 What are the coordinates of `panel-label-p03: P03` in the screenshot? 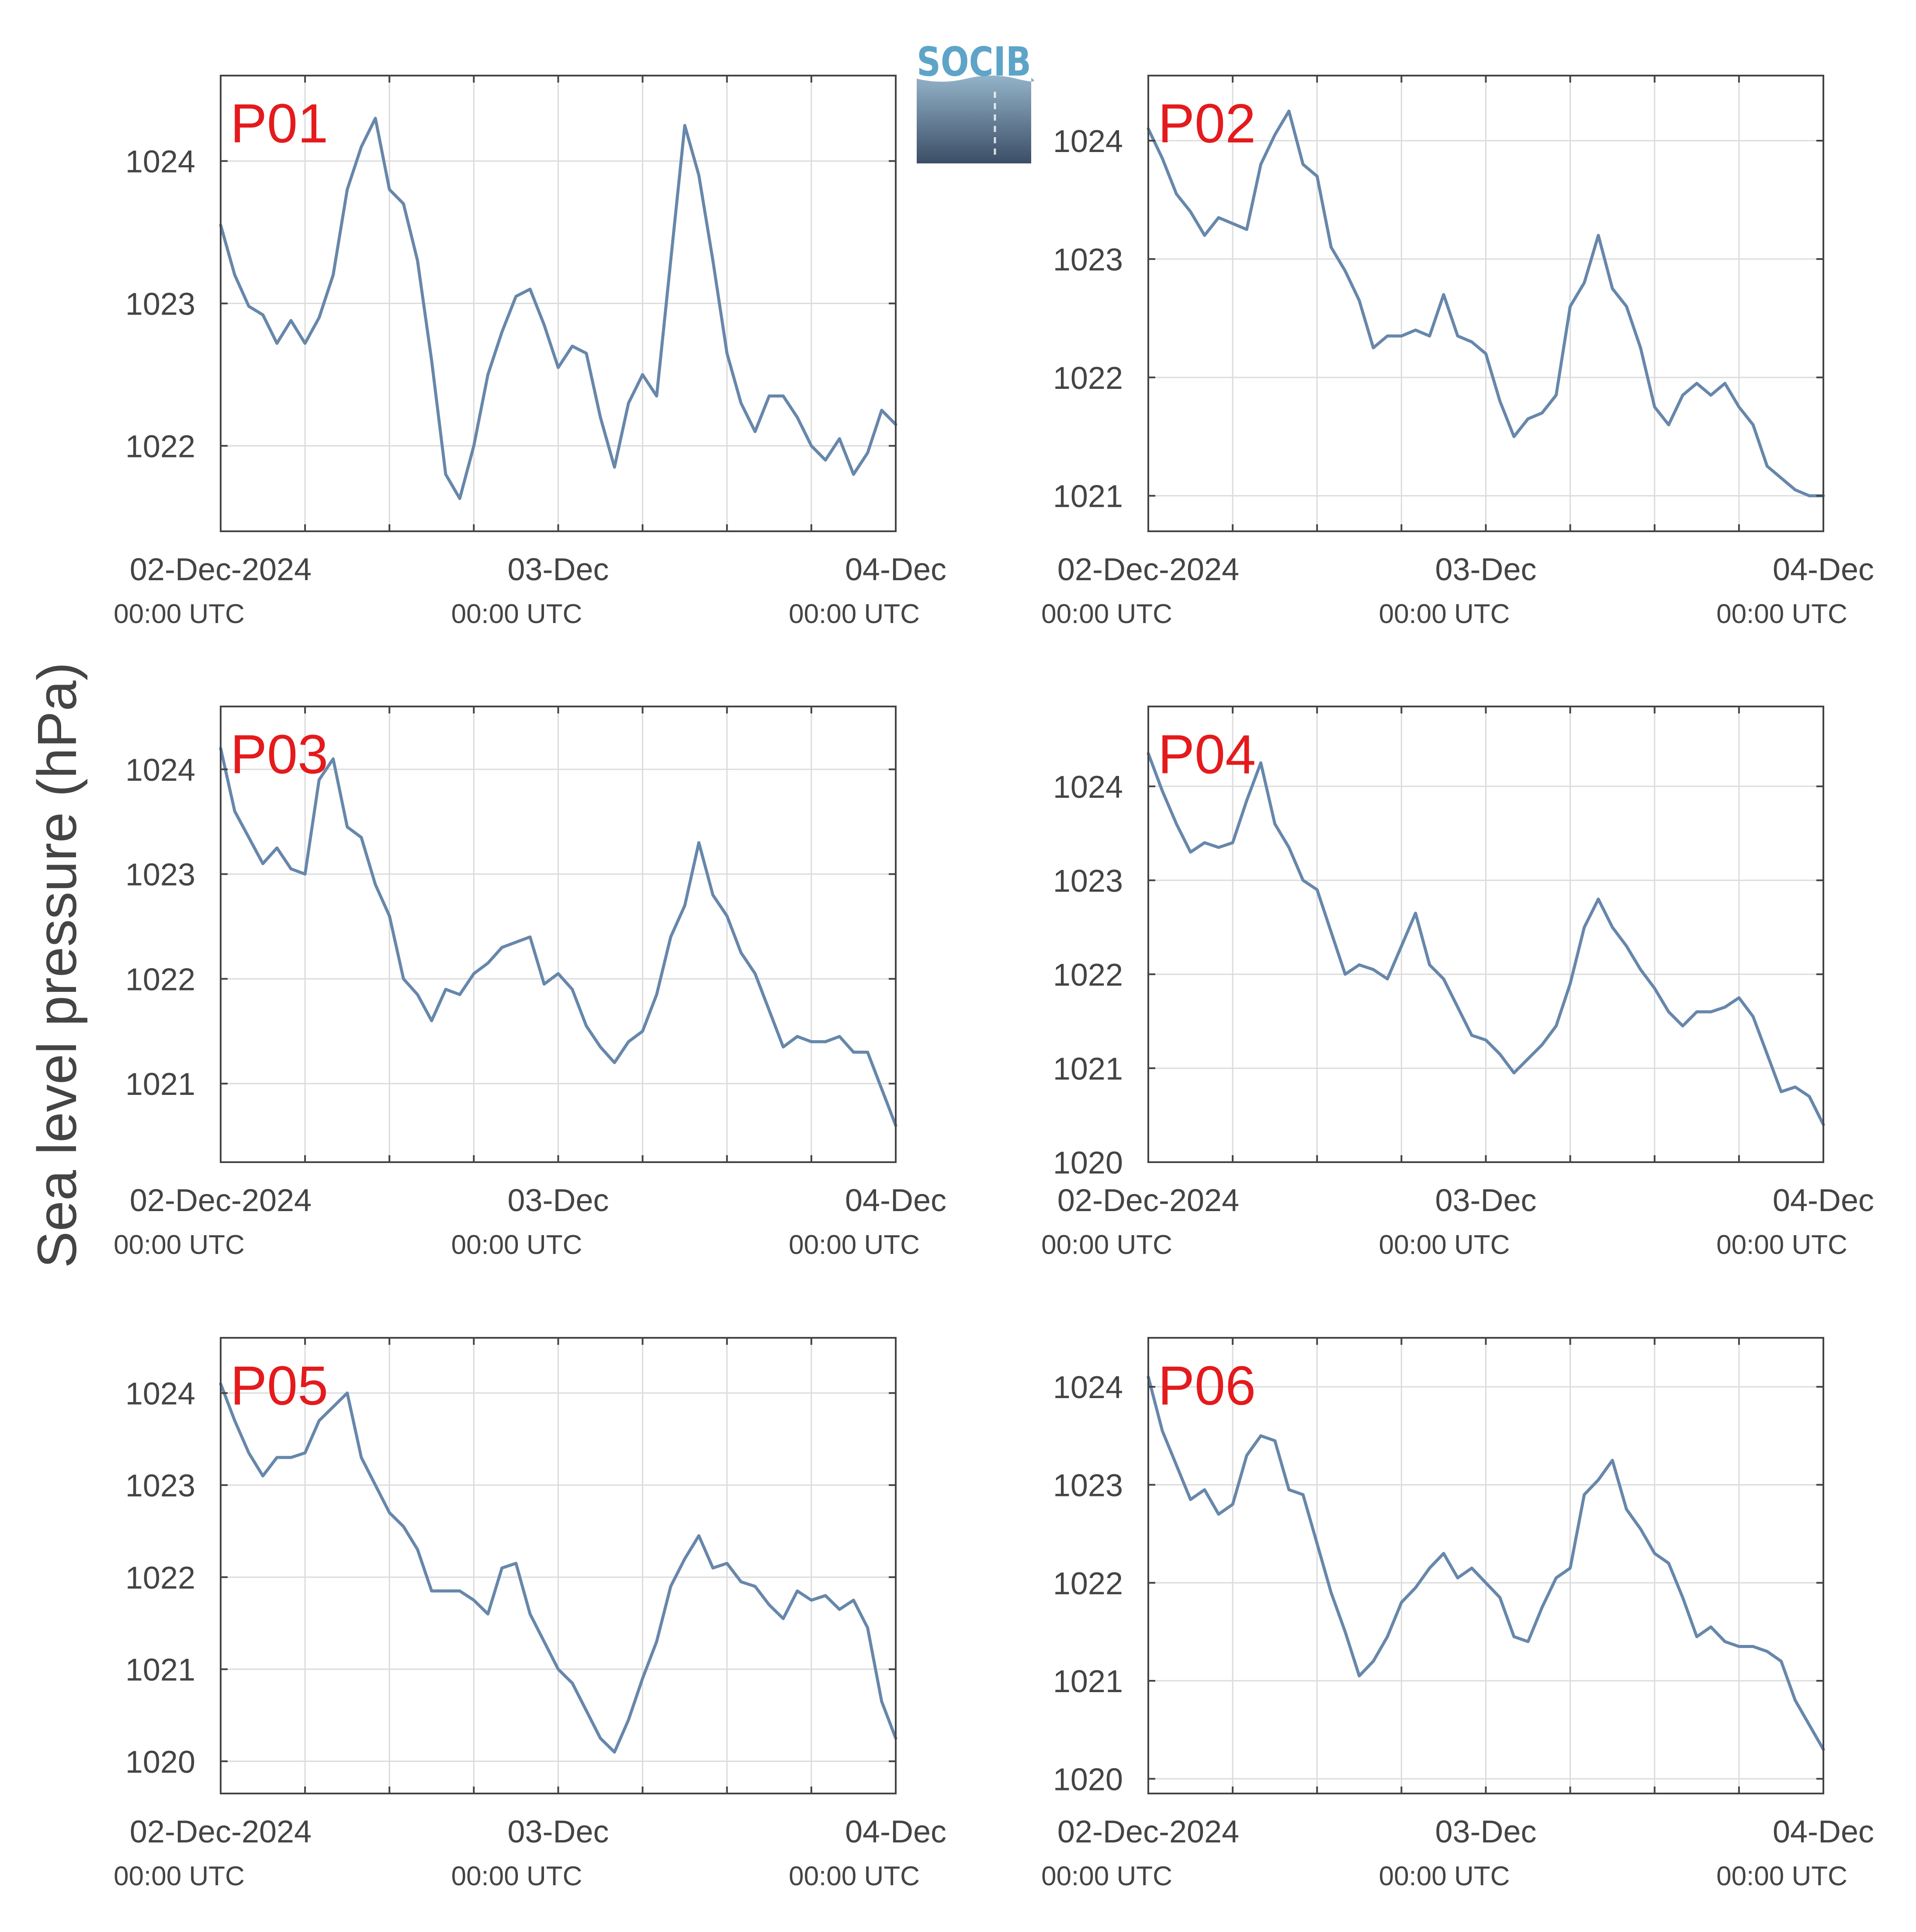 It's located at (279, 754).